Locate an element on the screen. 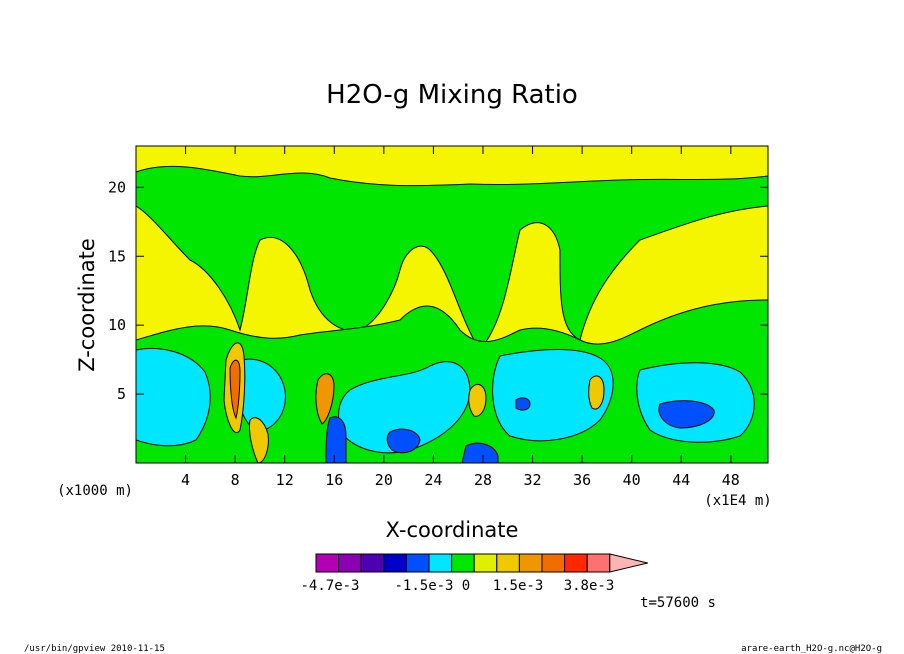  footer-left: /usr/bin/gpview 2010-11-15 is located at coordinates (94, 649).